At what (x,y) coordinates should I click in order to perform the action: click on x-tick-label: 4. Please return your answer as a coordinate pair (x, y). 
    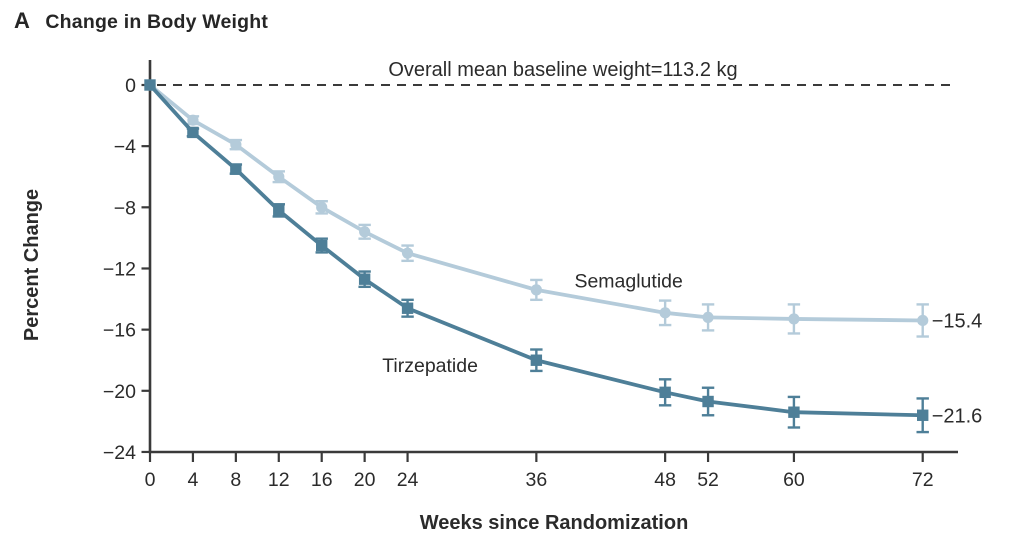
    Looking at the image, I should click on (192, 480).